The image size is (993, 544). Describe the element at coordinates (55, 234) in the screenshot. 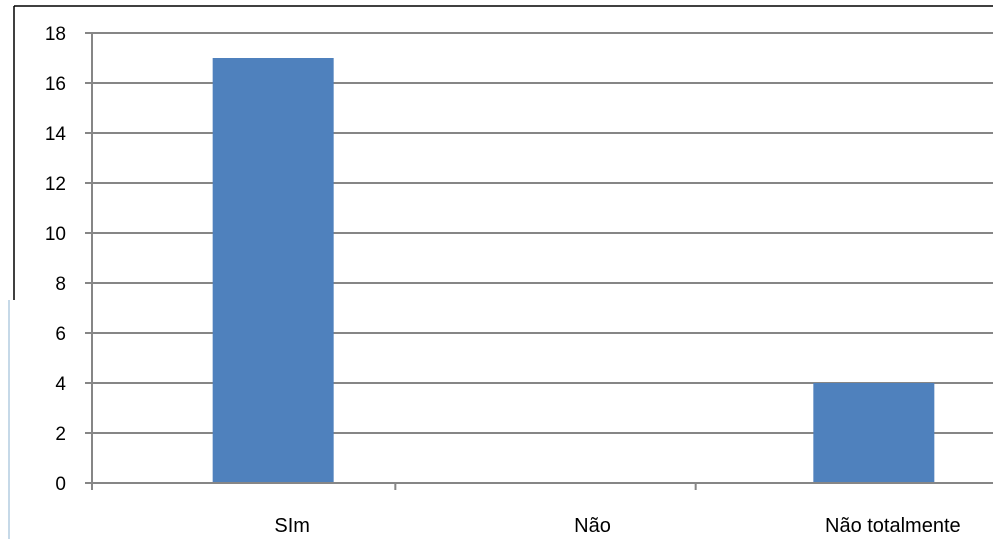

I see `y-tick-label-10: 10` at that location.